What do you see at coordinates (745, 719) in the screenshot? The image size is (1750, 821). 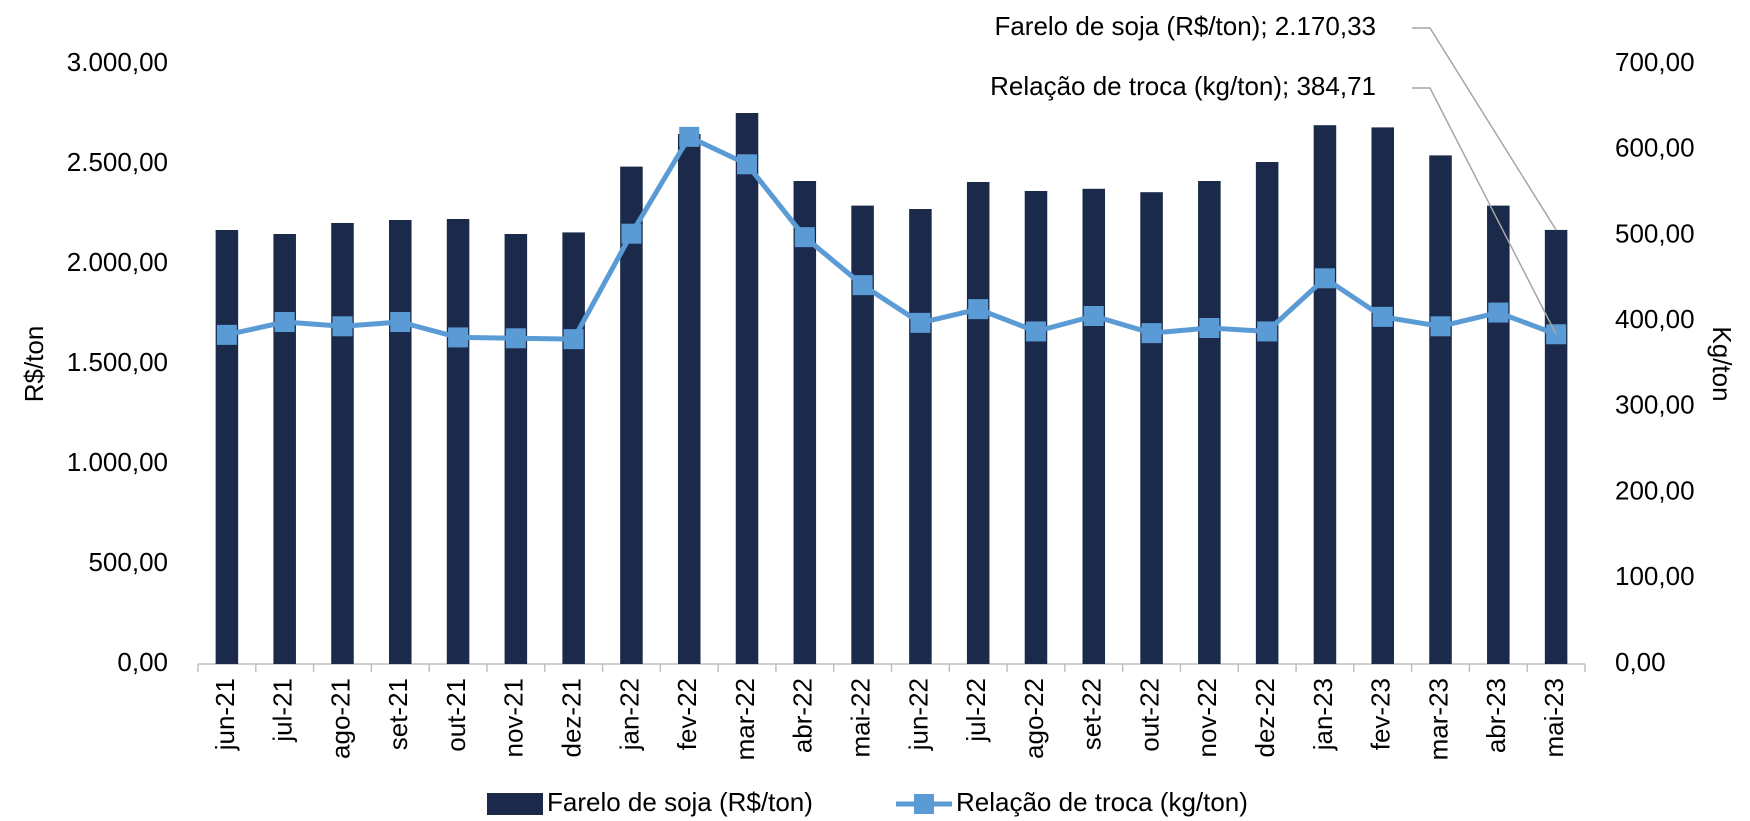 I see `x-tick-label: mar-22` at bounding box center [745, 719].